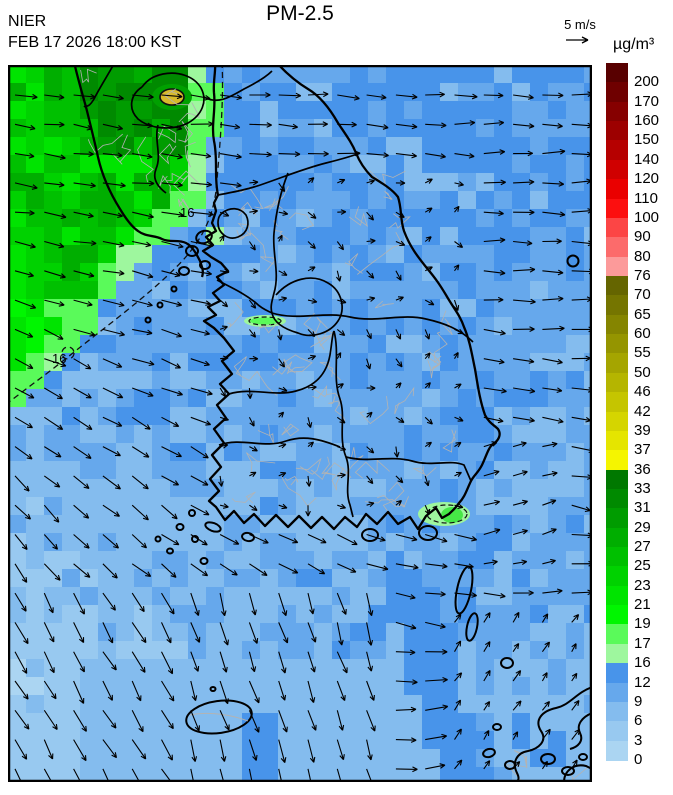 This screenshot has height=795, width=673. Describe the element at coordinates (638, 759) in the screenshot. I see `colorbar-tick-label: 0` at that location.